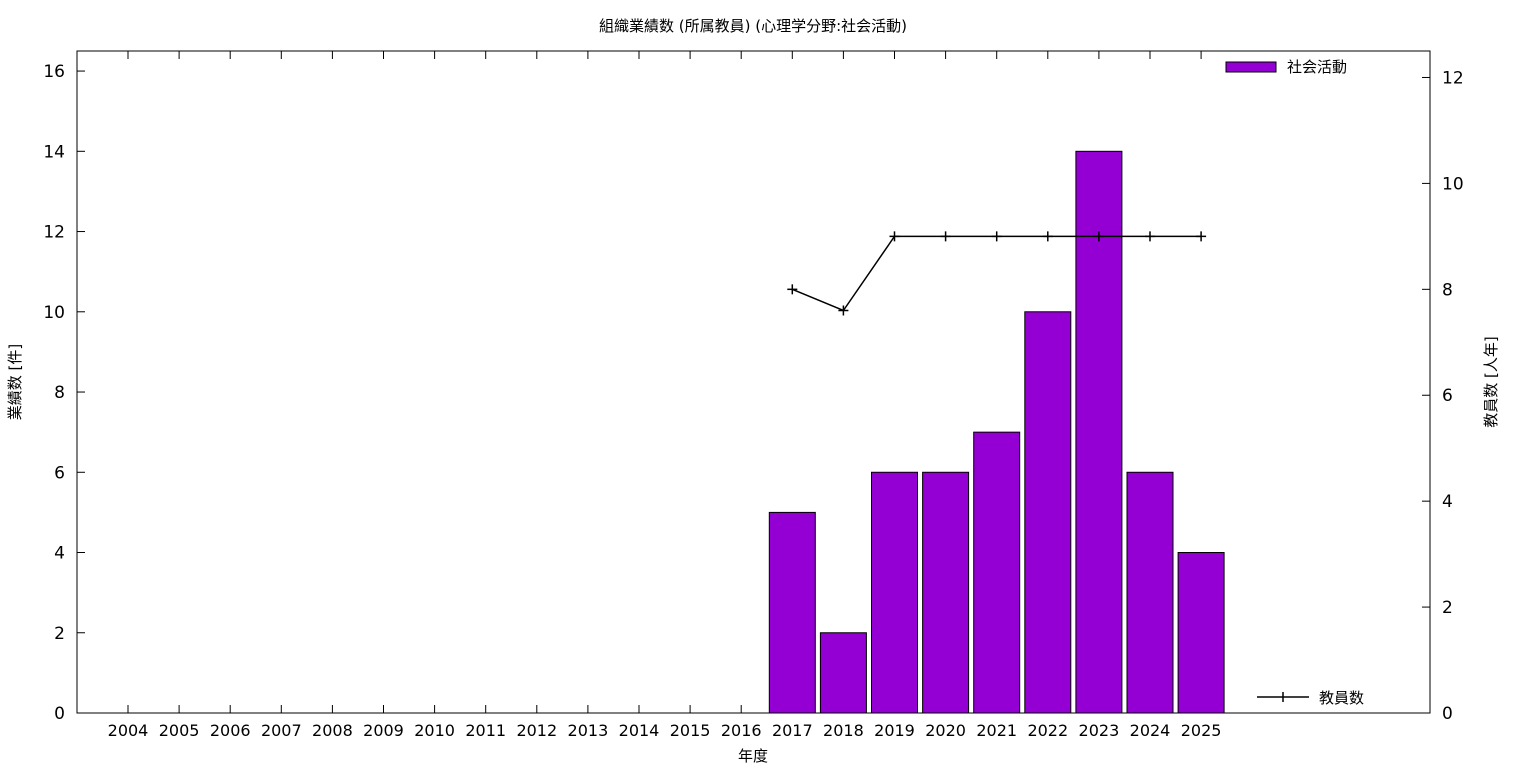  What do you see at coordinates (1099, 432) in the screenshot?
I see `bar-2023` at bounding box center [1099, 432].